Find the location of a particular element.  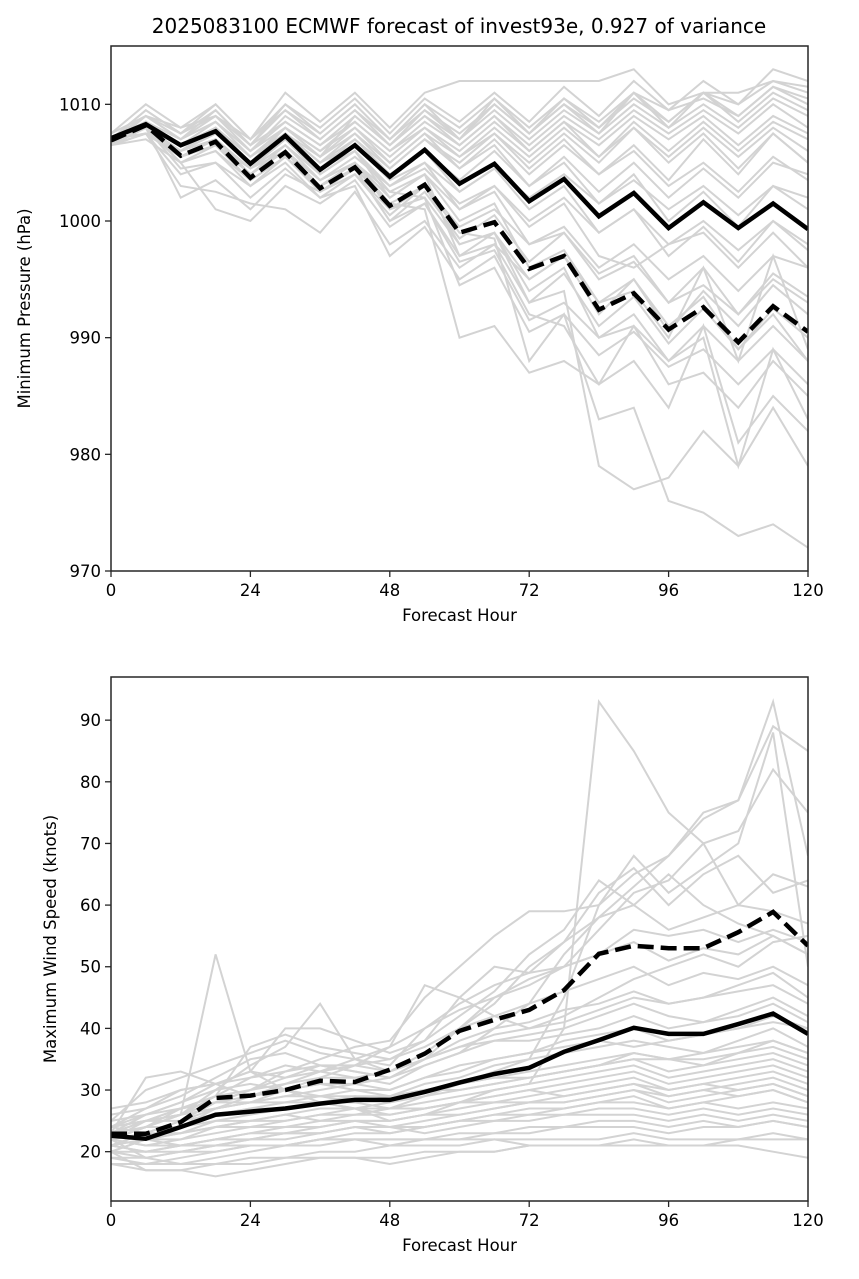

pressure-x-tick-label: 72 is located at coordinates (529, 590).